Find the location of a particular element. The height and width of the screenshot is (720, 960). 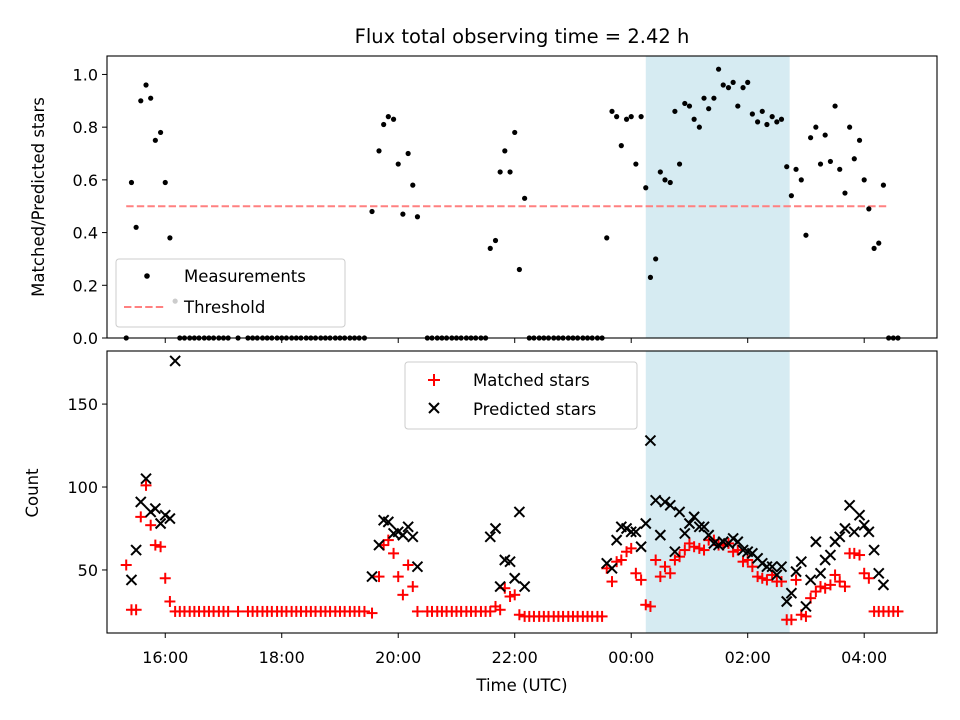

legend-measurements-label: Measurements is located at coordinates (245, 276).